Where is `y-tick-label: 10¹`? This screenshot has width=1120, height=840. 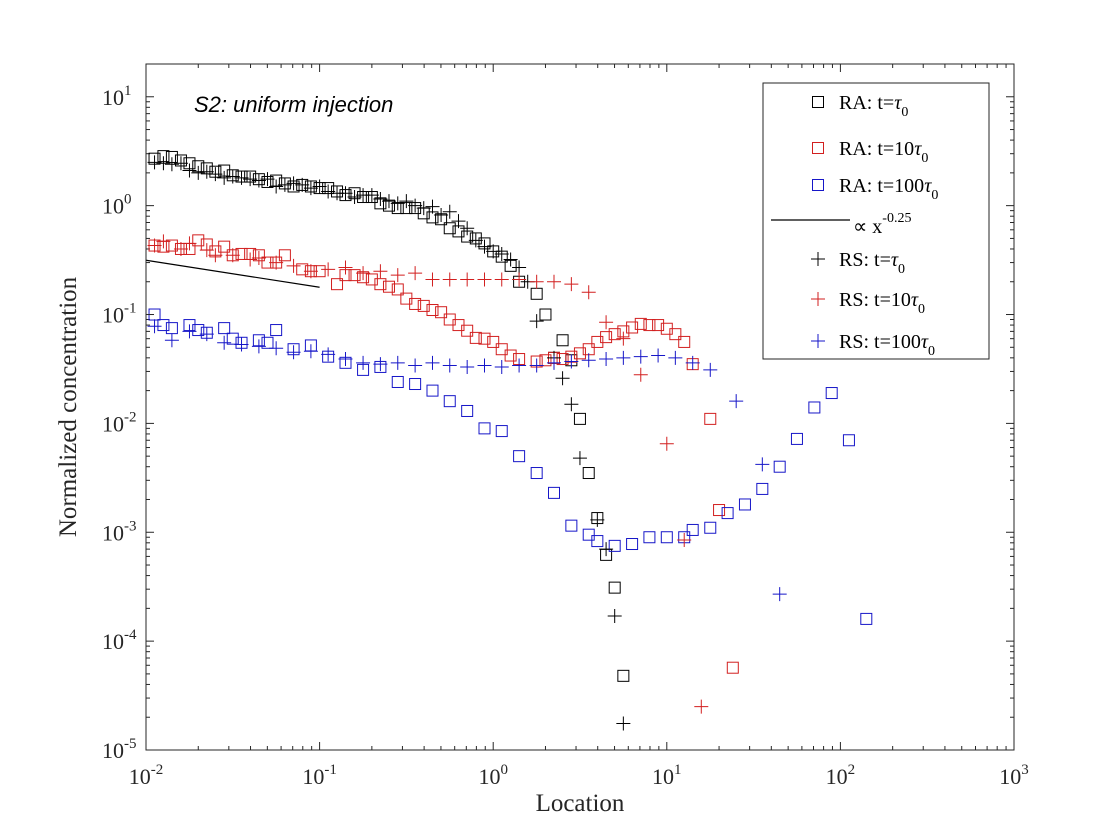 y-tick-label: 10¹ is located at coordinates (117, 96).